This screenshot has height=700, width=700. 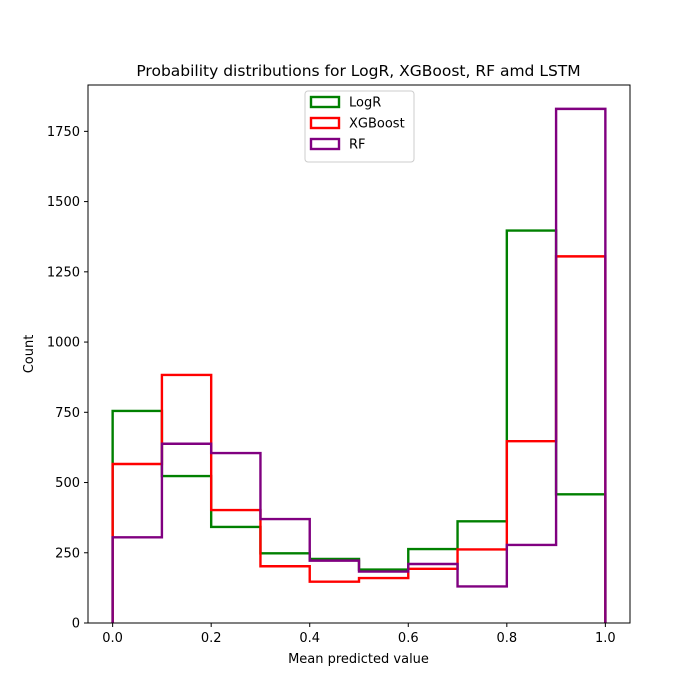 I want to click on legend-swatch-logr, so click(x=325, y=102).